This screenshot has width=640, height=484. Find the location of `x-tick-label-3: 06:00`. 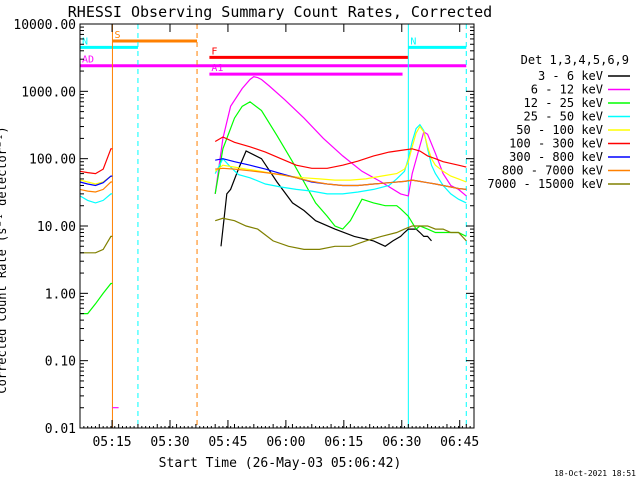

x-tick-label-3: 06:00 is located at coordinates (285, 442).